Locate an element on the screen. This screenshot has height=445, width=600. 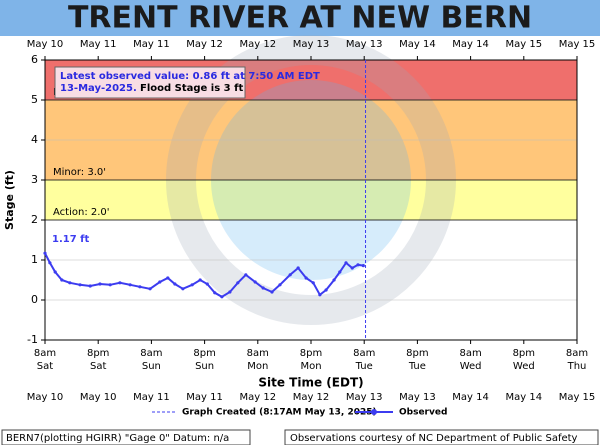
legend-created-label: Graph Created (8:17AM May 13, 2025) is located at coordinates (279, 413).